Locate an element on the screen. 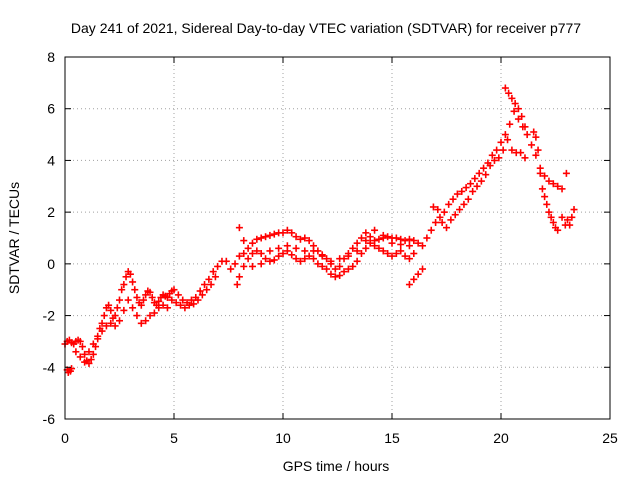 This screenshot has height=480, width=640. y-axis-label: SDTVAR / TECUs is located at coordinates (14, 238).